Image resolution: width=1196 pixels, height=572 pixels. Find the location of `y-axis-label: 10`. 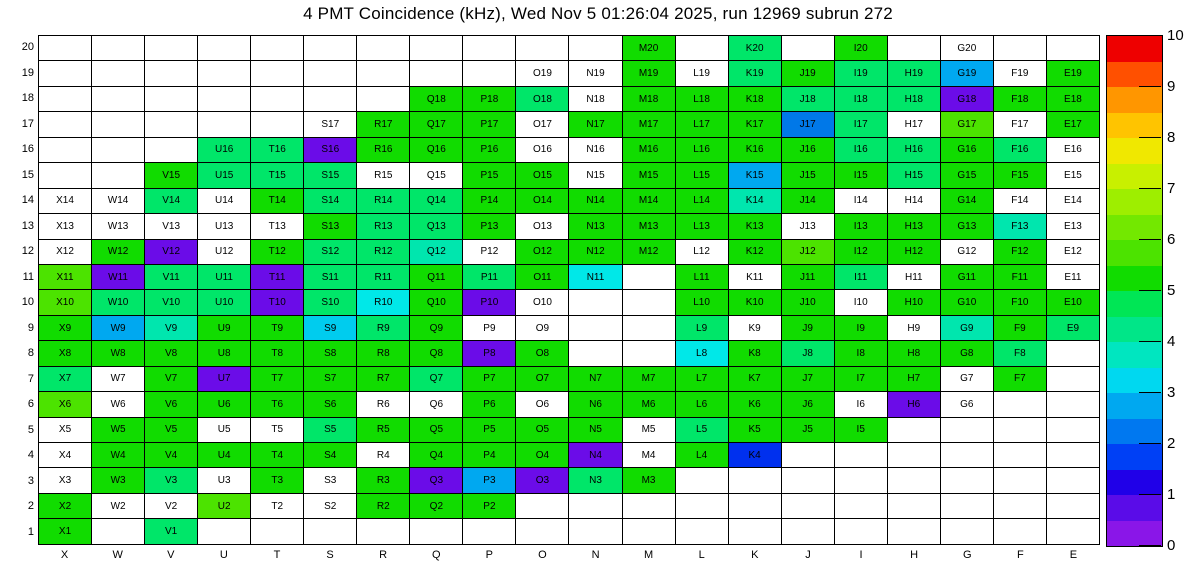

y-axis-label: 10 is located at coordinates (27, 302).